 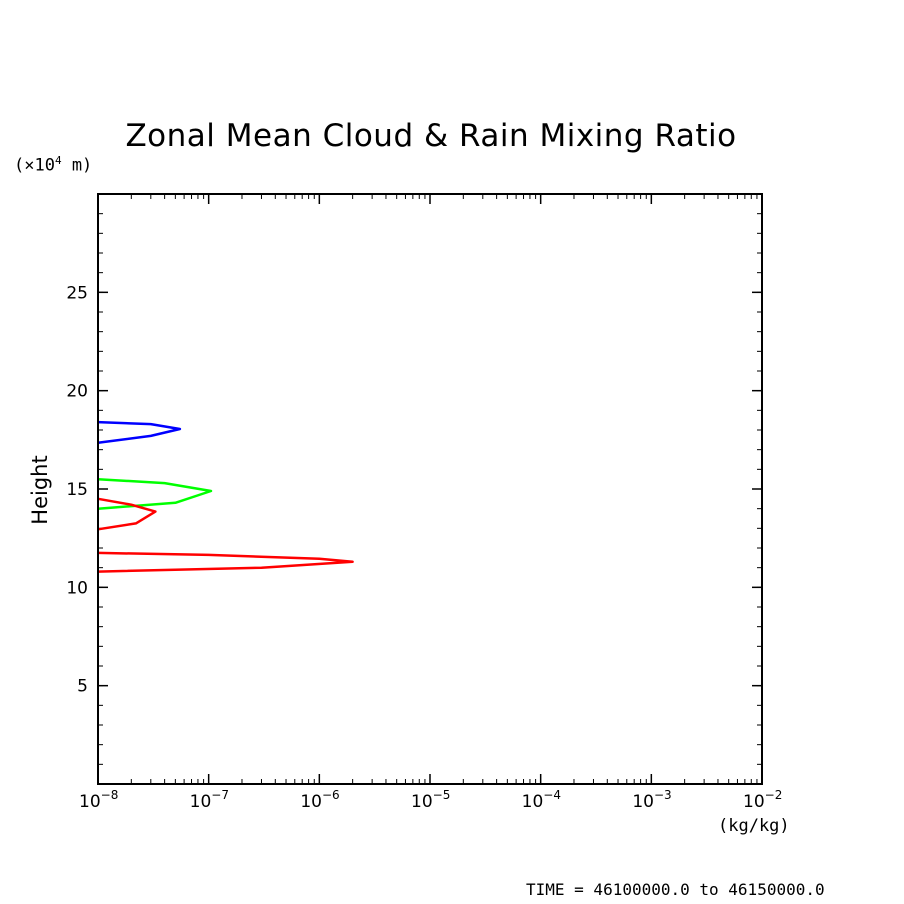 What do you see at coordinates (225, 496) in the screenshot?
I see `series-layer` at bounding box center [225, 496].